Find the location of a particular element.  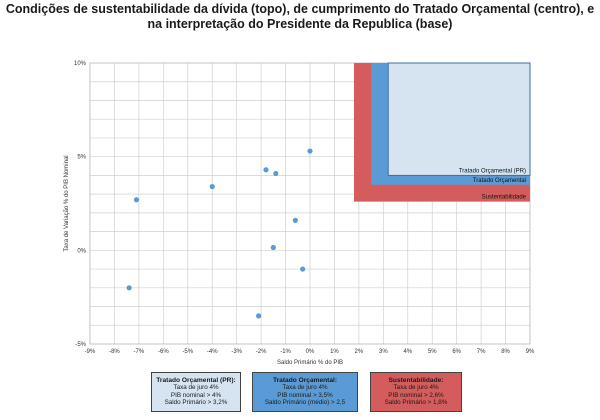

legend-box-title: Tratado Orçamental: is located at coordinates (305, 380).